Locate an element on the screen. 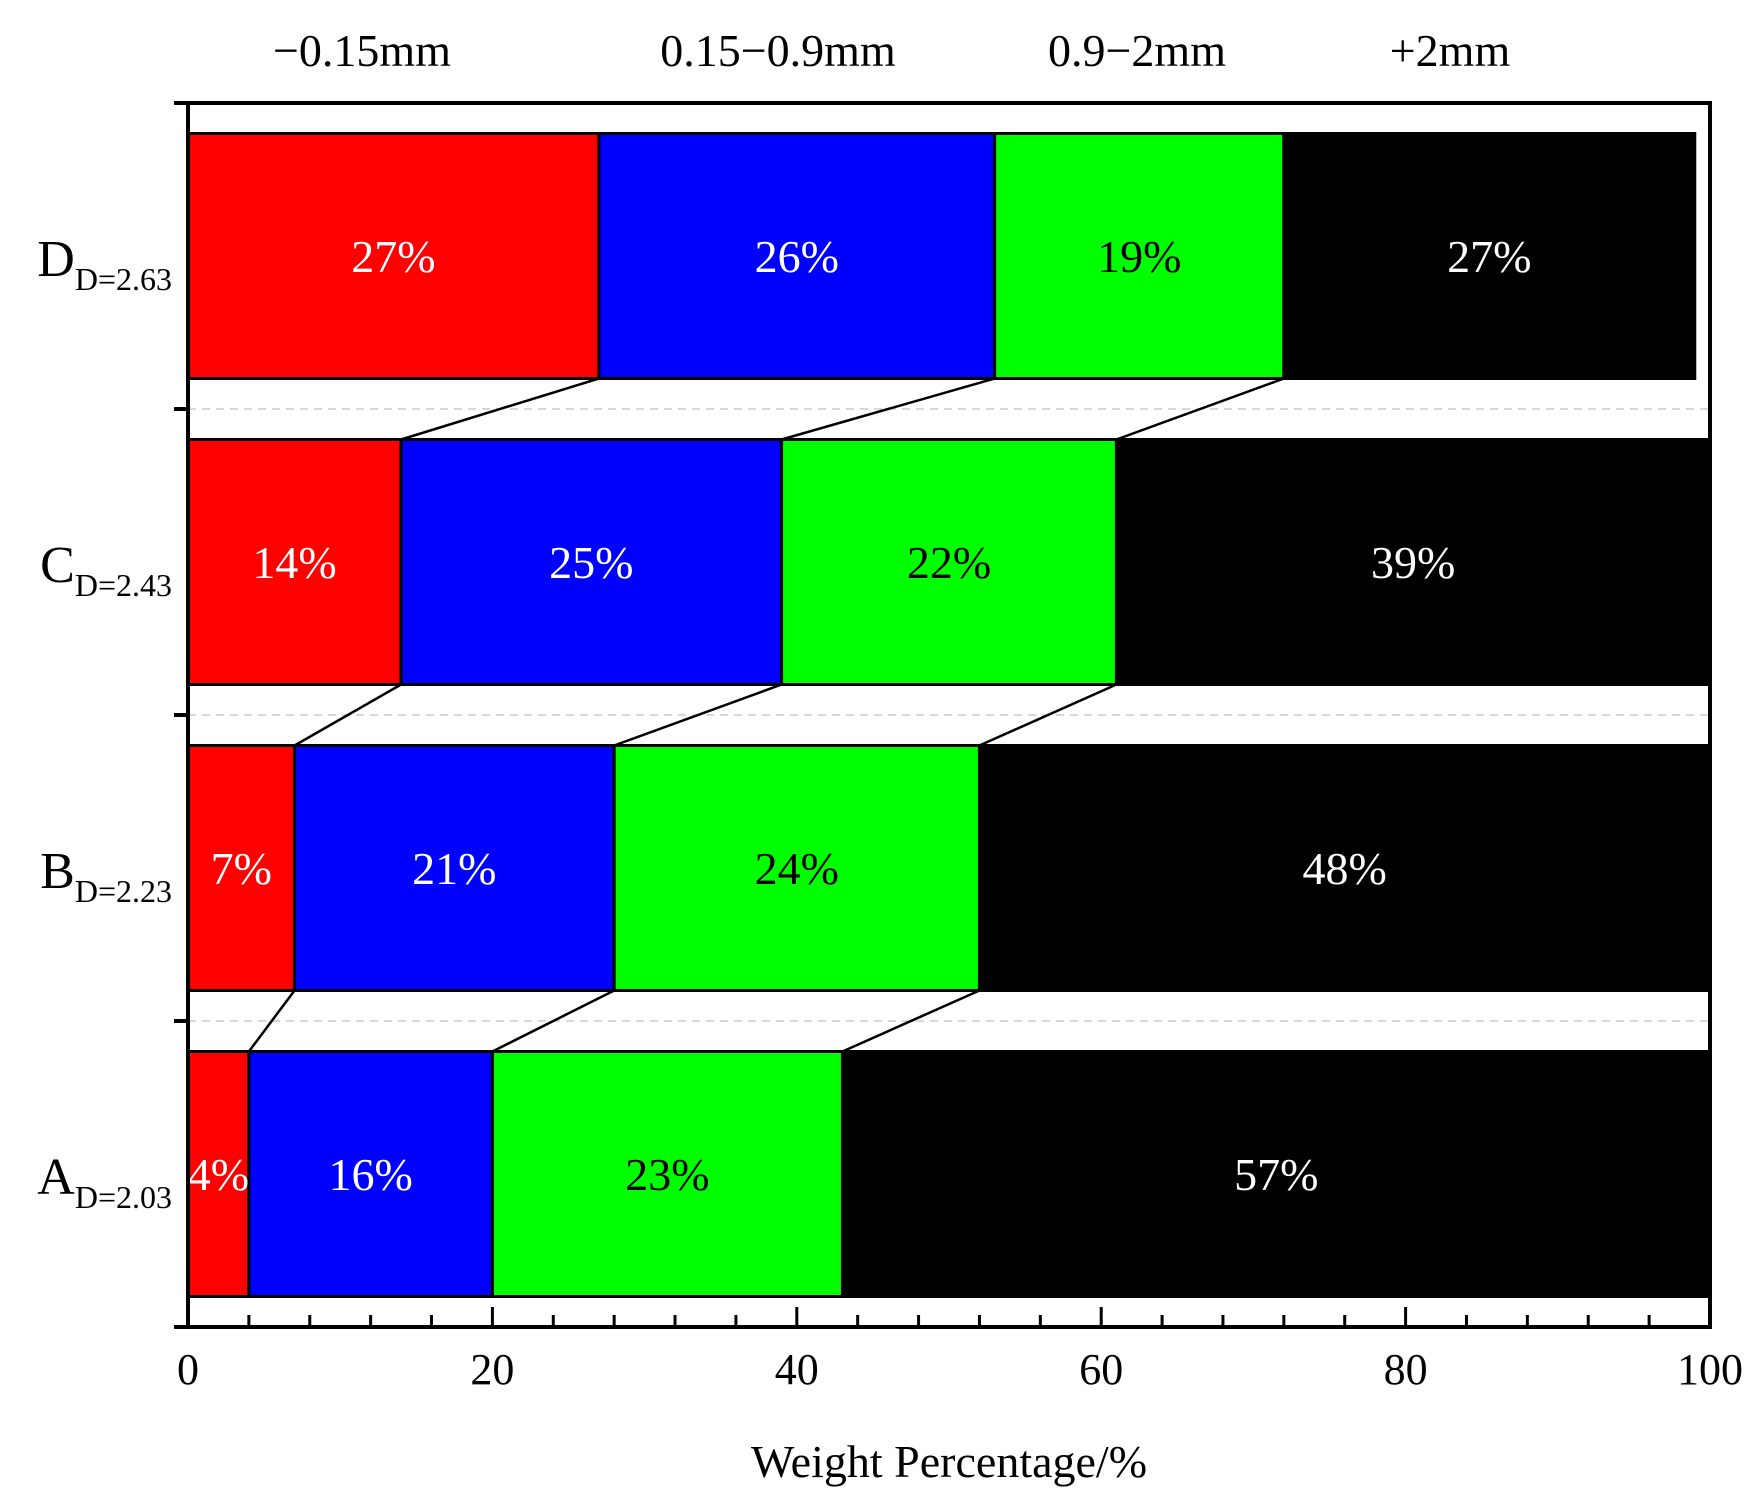  x-axis-title: Weight Percentage/% is located at coordinates (949, 1461).